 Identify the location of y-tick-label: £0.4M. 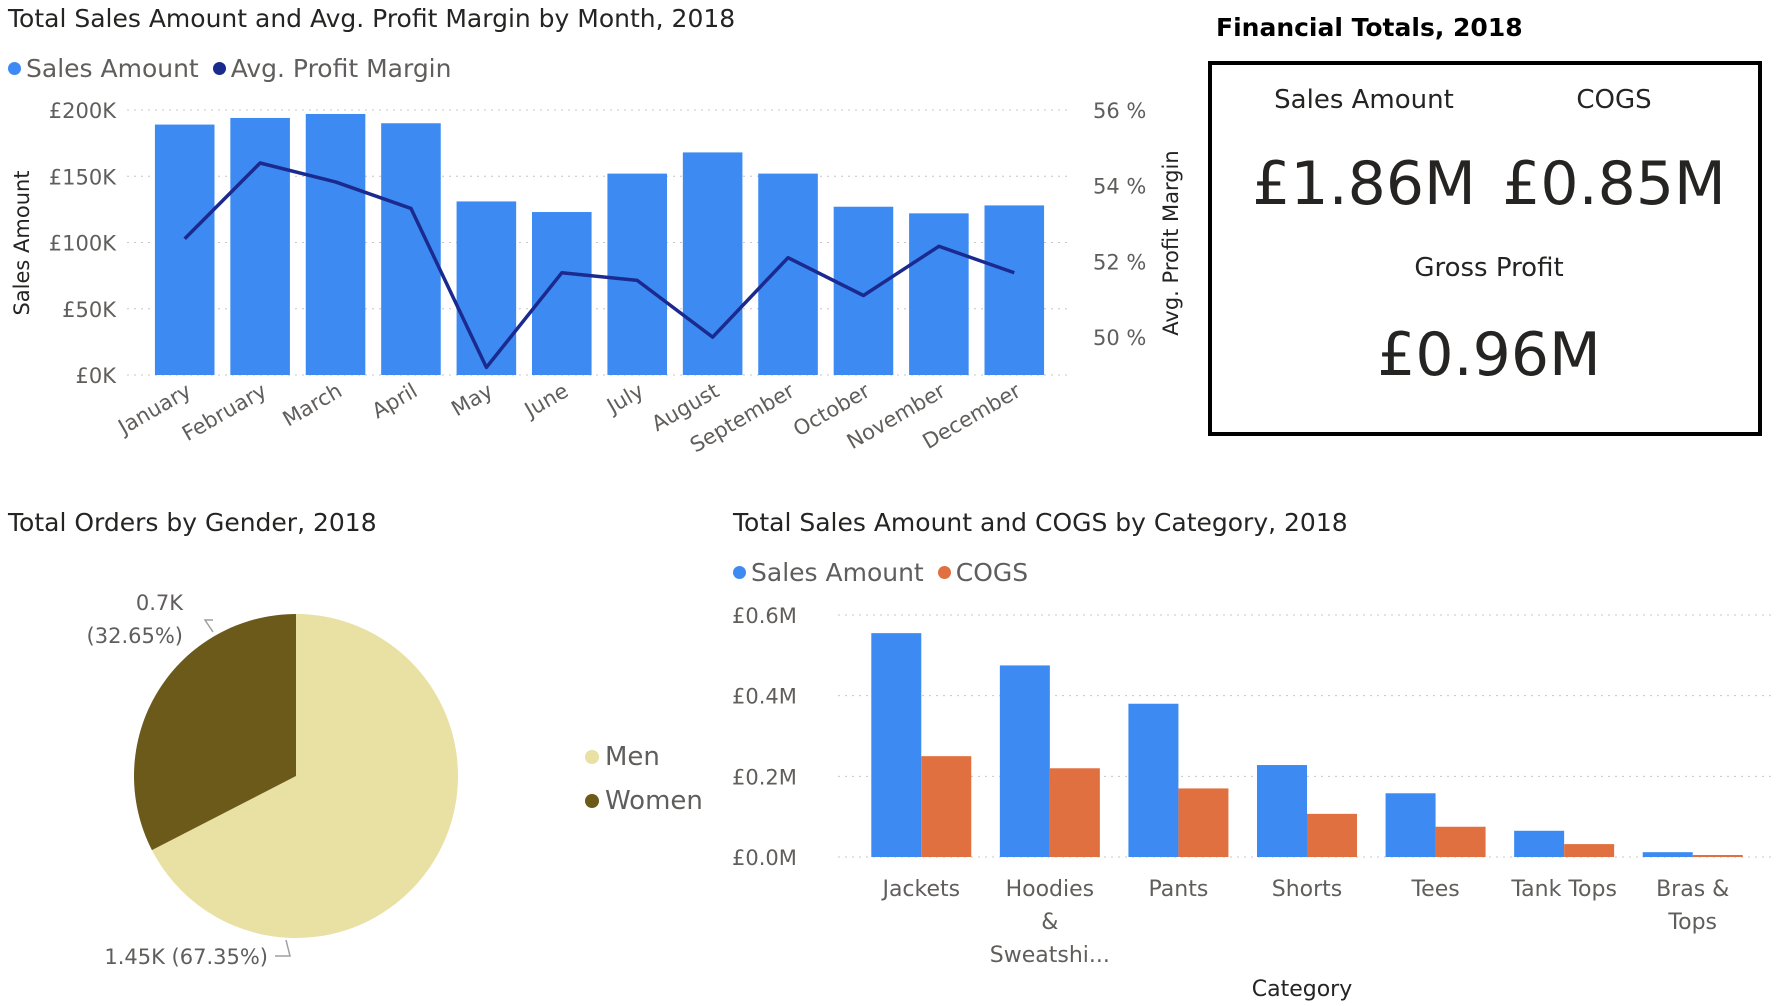
(764, 697).